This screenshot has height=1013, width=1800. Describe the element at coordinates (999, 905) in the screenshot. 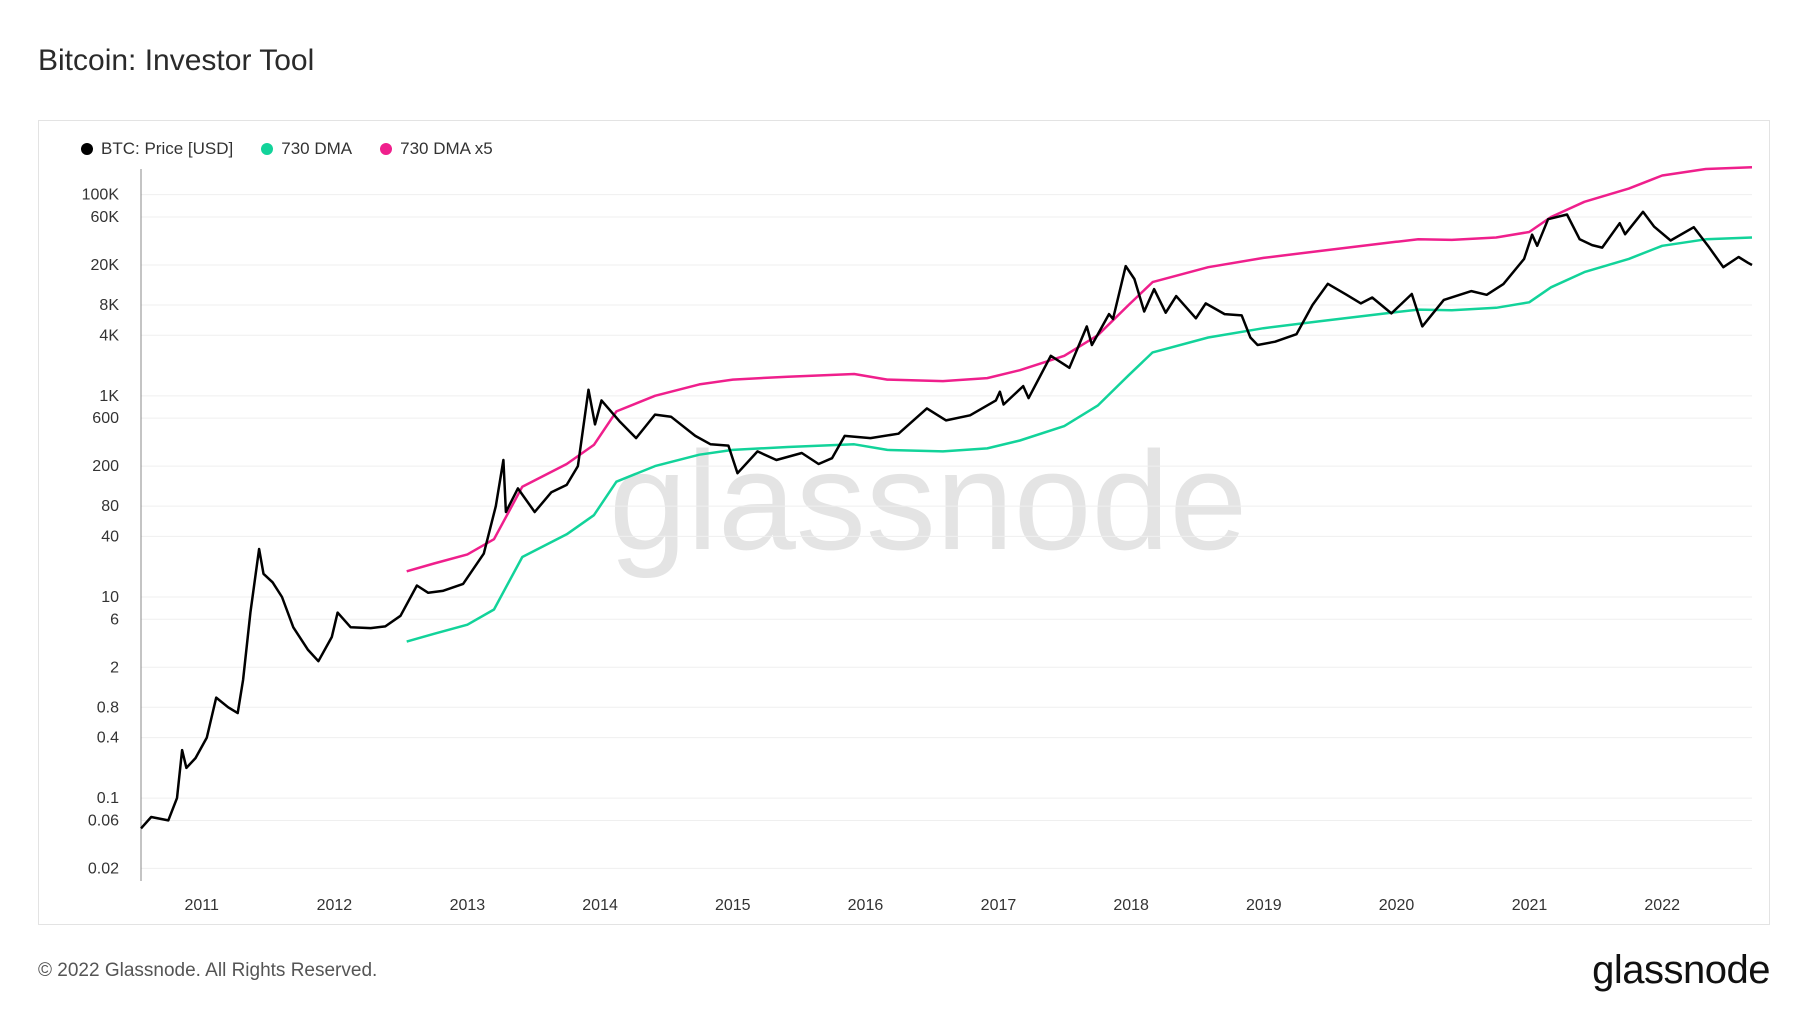

I see `x-tick-label: 2017` at that location.